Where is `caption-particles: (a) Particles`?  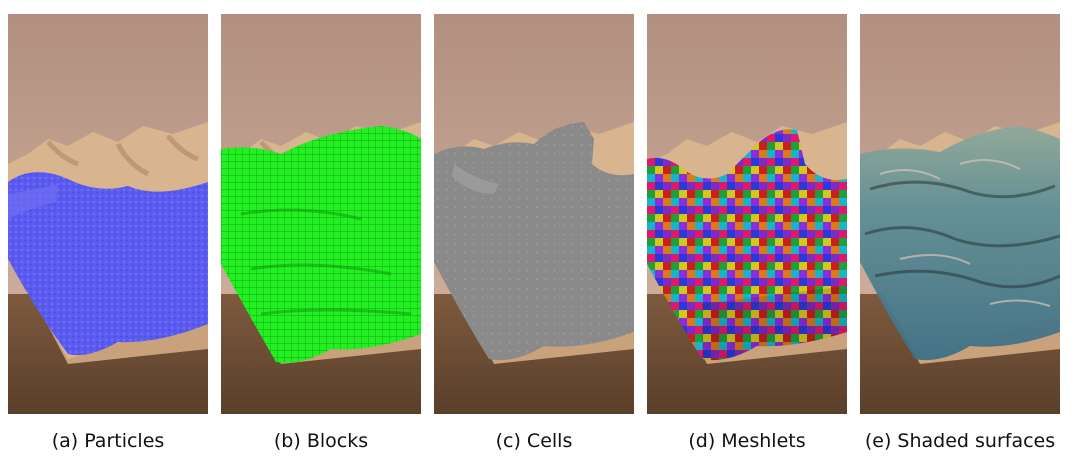 caption-particles: (a) Particles is located at coordinates (108, 441).